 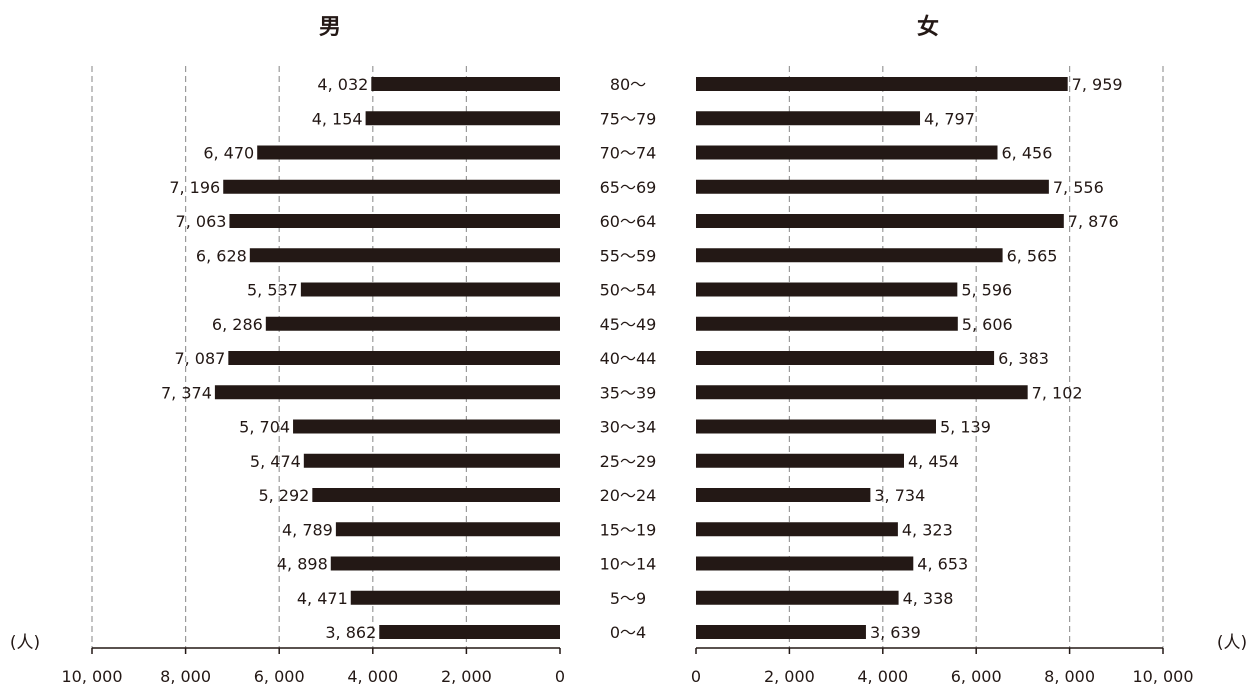 What do you see at coordinates (949, 118) in the screenshot?
I see `female-value-label: 4, 797` at bounding box center [949, 118].